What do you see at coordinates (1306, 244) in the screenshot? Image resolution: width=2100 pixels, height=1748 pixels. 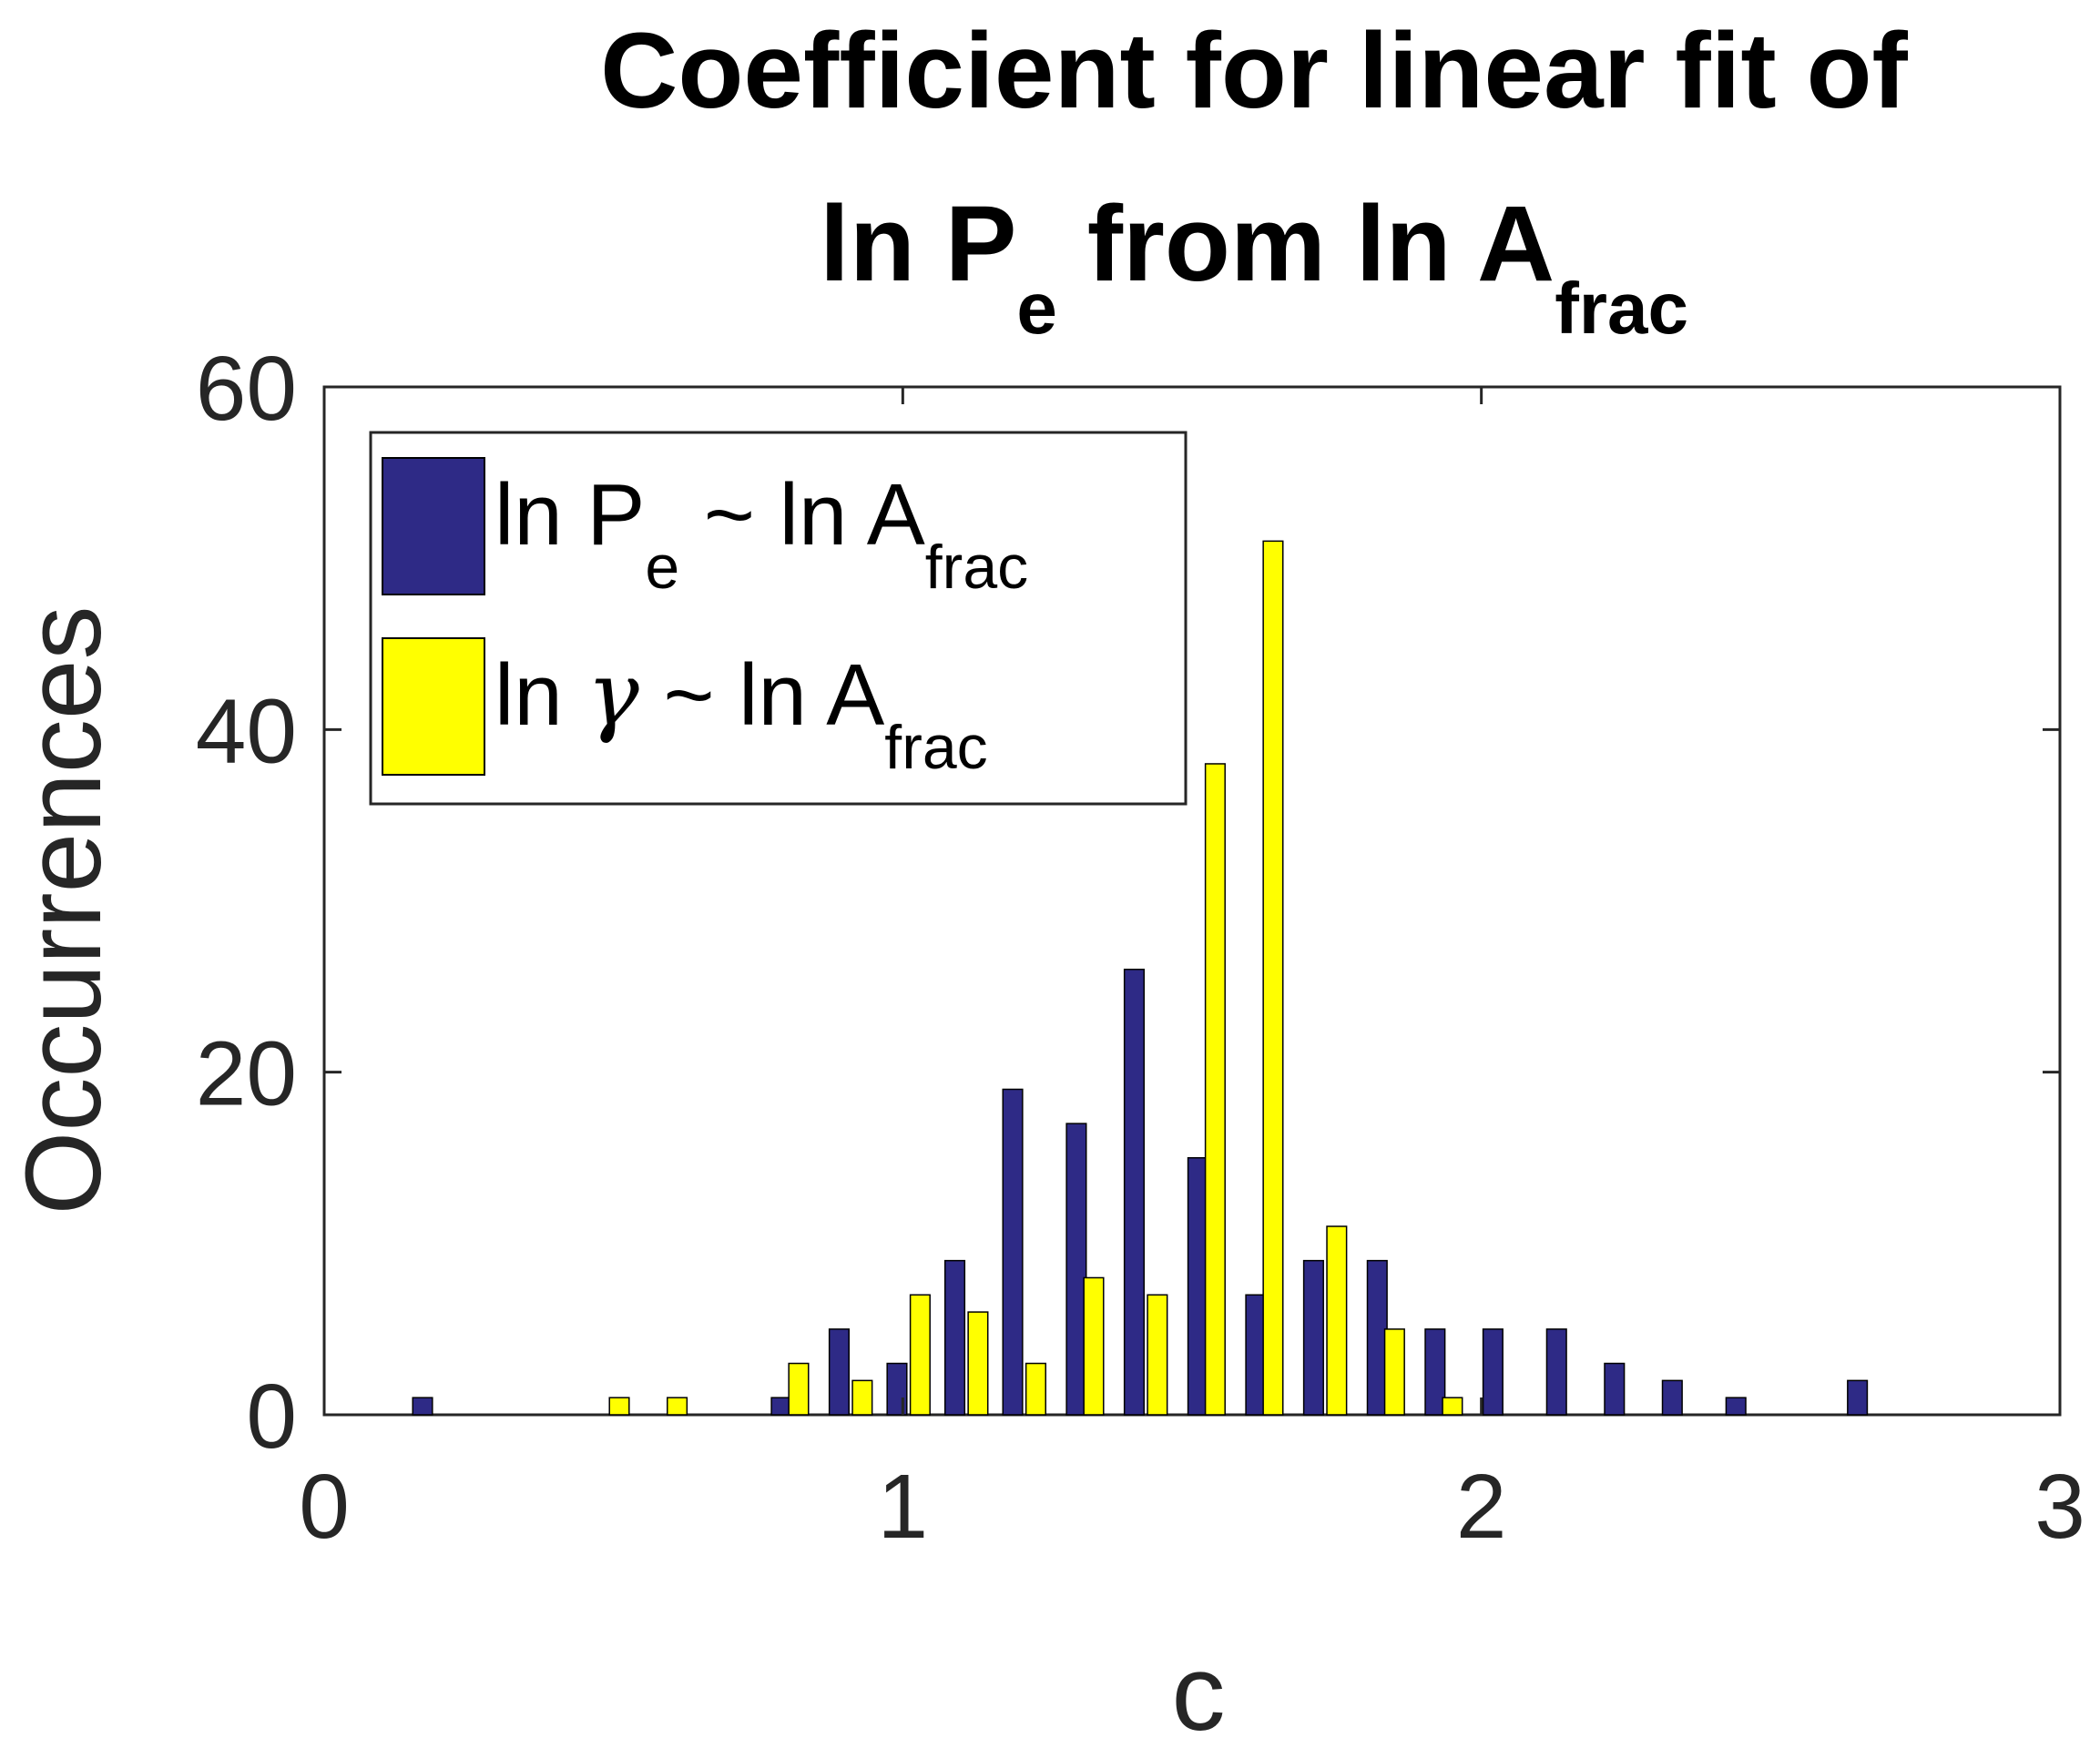 I see `title-part-b: from ln A` at bounding box center [1306, 244].